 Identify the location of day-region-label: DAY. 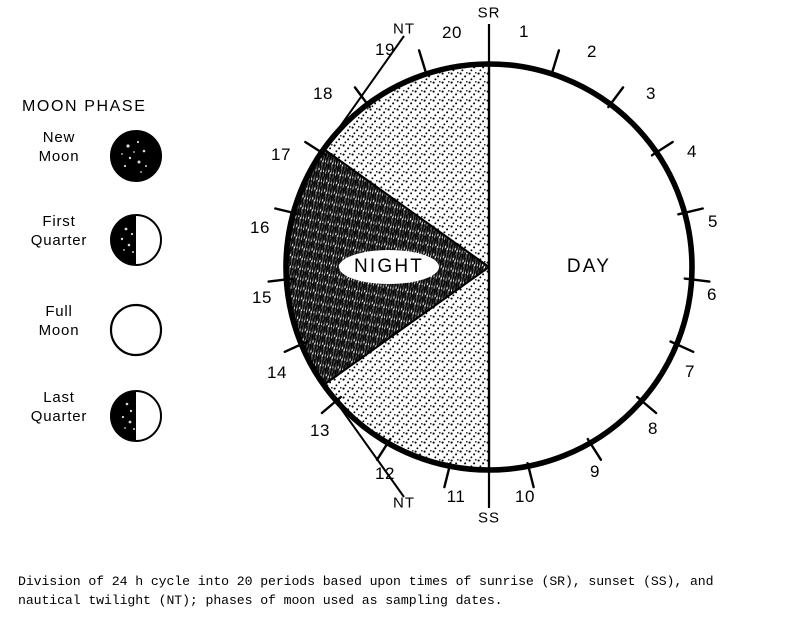
(589, 266).